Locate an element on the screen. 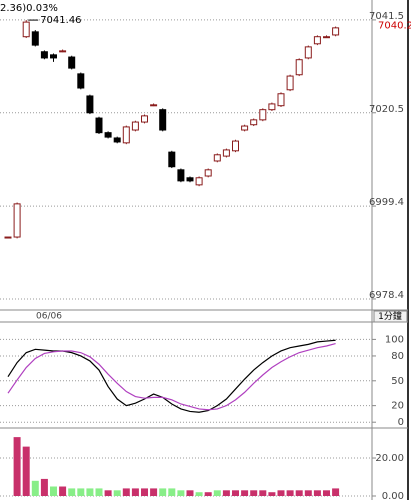  period-label: 1分鐘 is located at coordinates (390, 316).